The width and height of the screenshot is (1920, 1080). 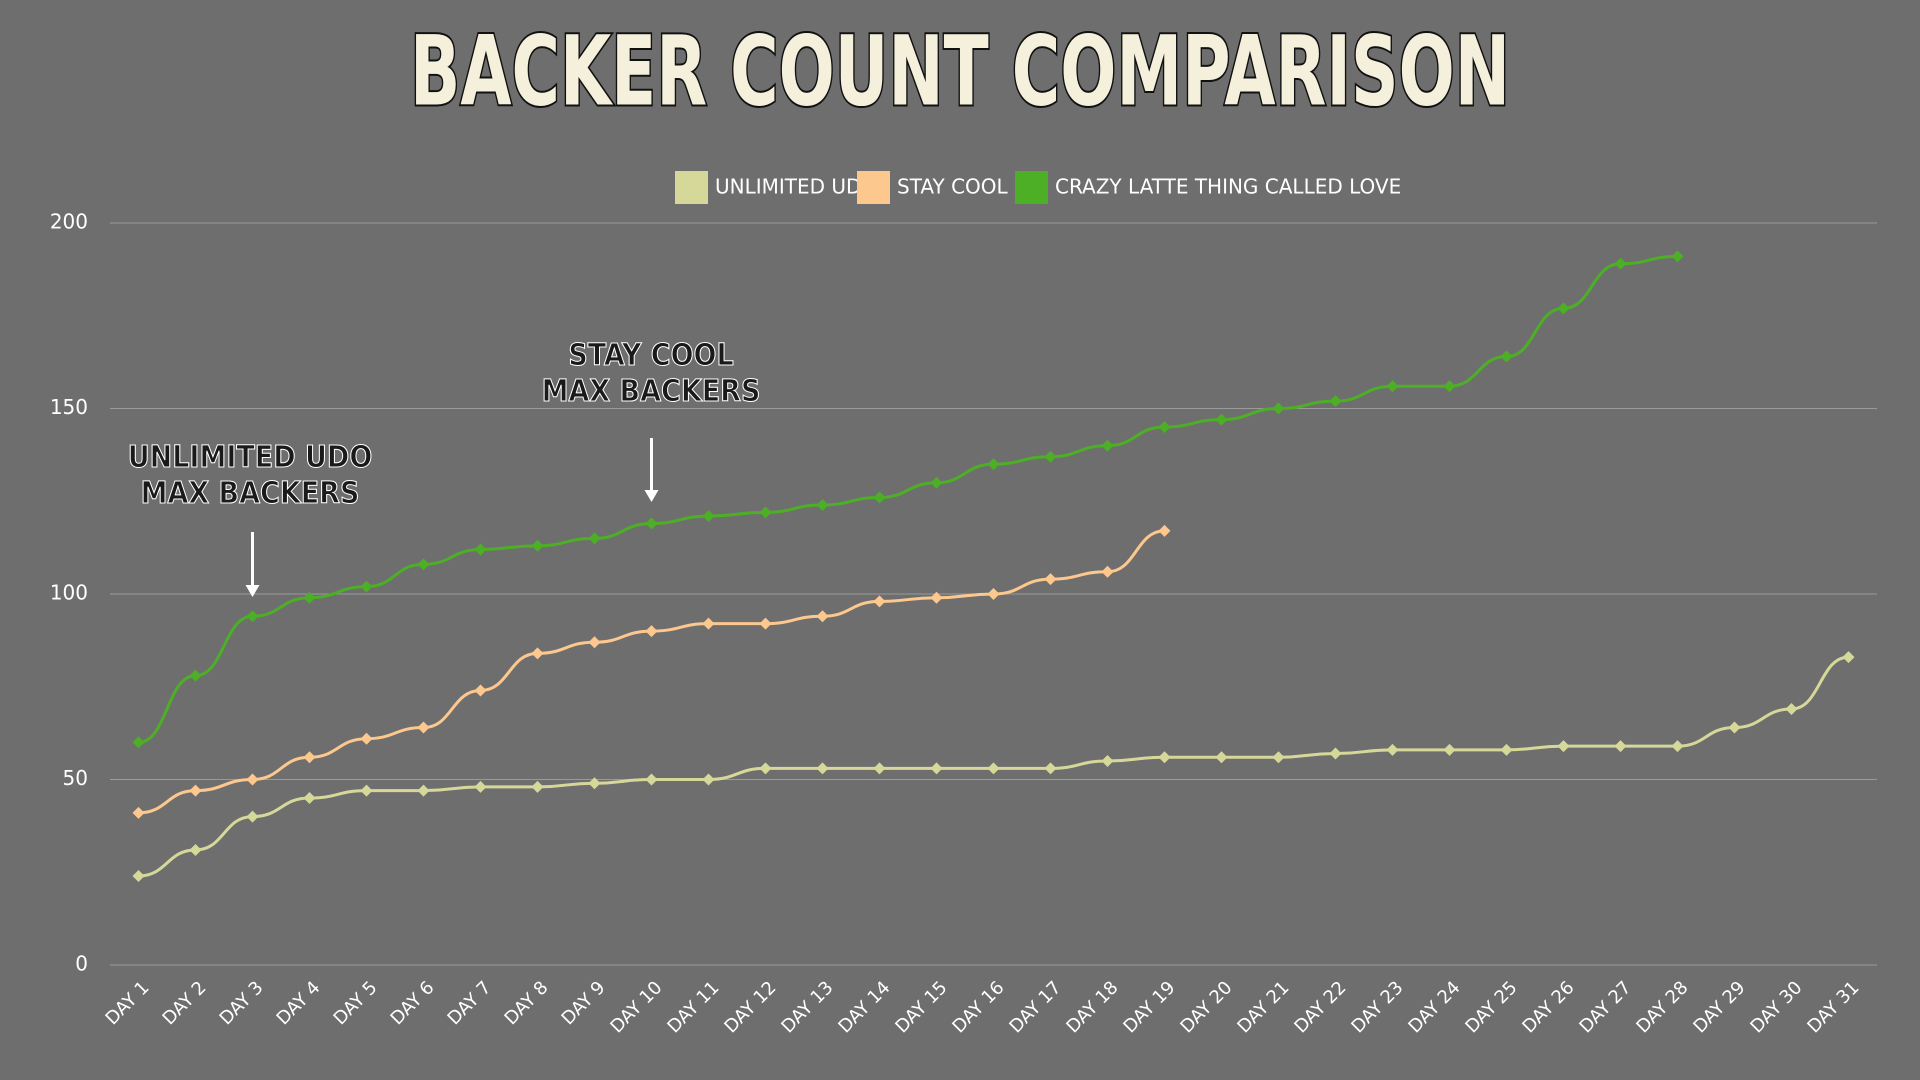 I want to click on x-tick-label: DAY 9, so click(x=583, y=1003).